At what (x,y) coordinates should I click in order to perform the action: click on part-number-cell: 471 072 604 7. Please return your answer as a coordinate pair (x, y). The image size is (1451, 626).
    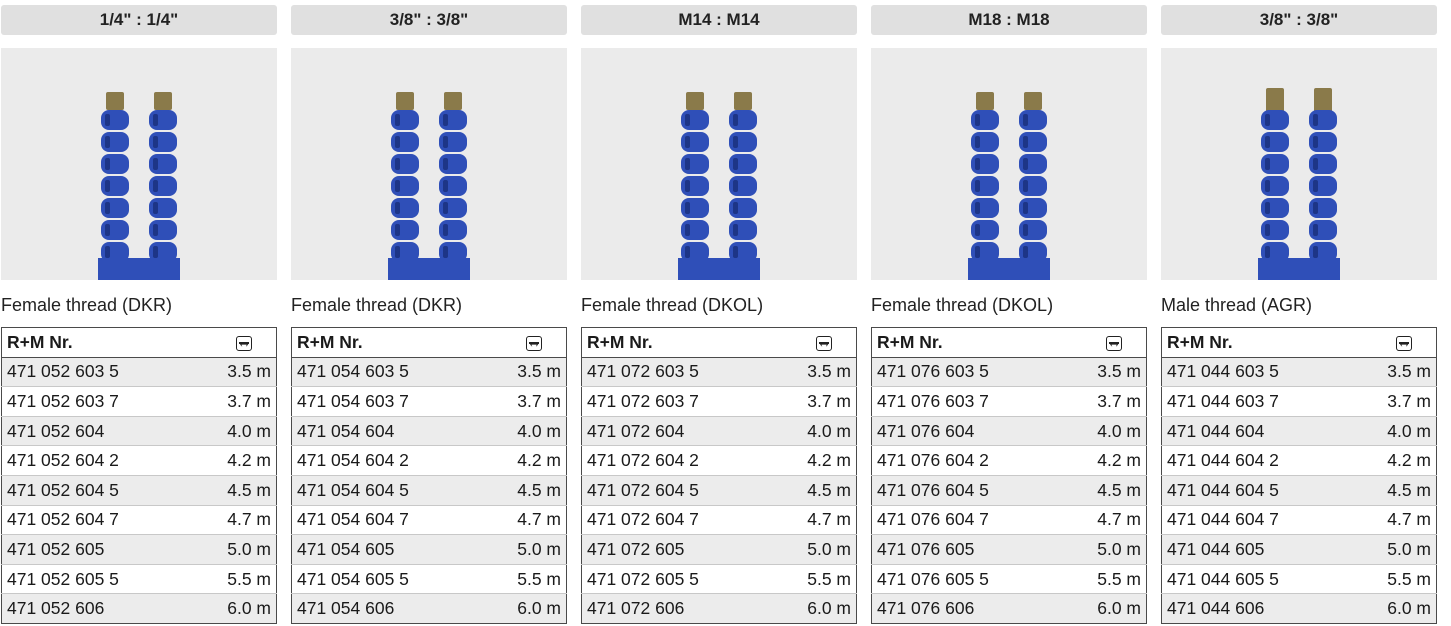
    Looking at the image, I should click on (684, 519).